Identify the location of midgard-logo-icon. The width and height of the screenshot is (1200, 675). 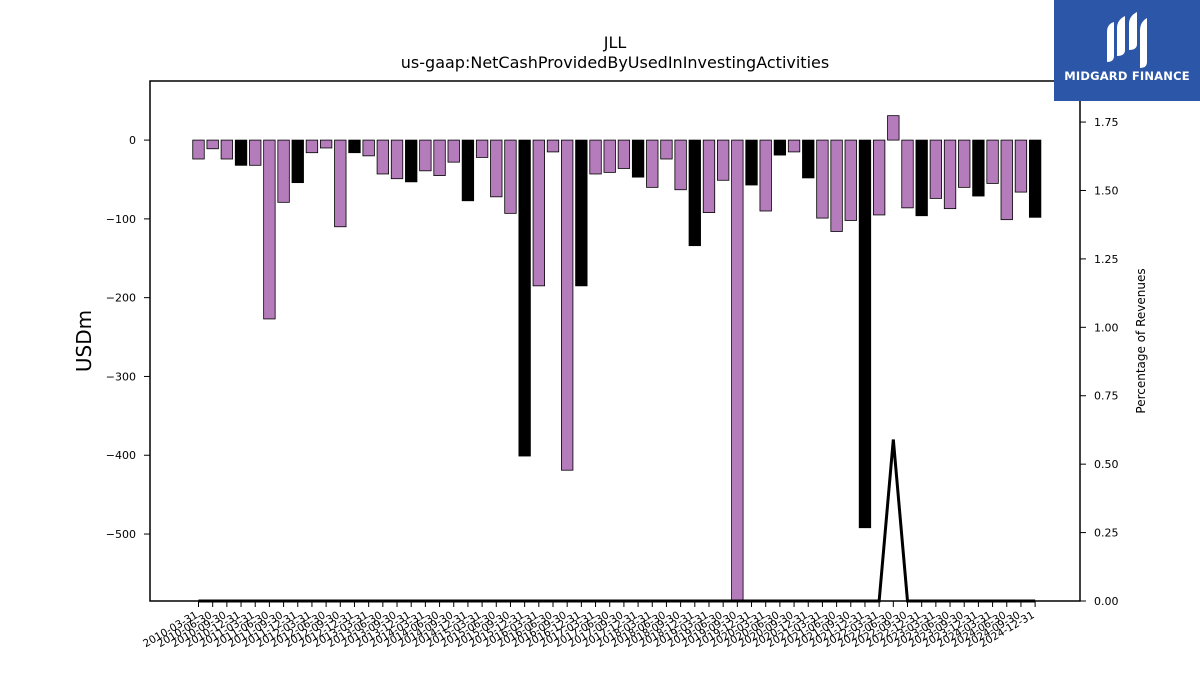
(1127, 40).